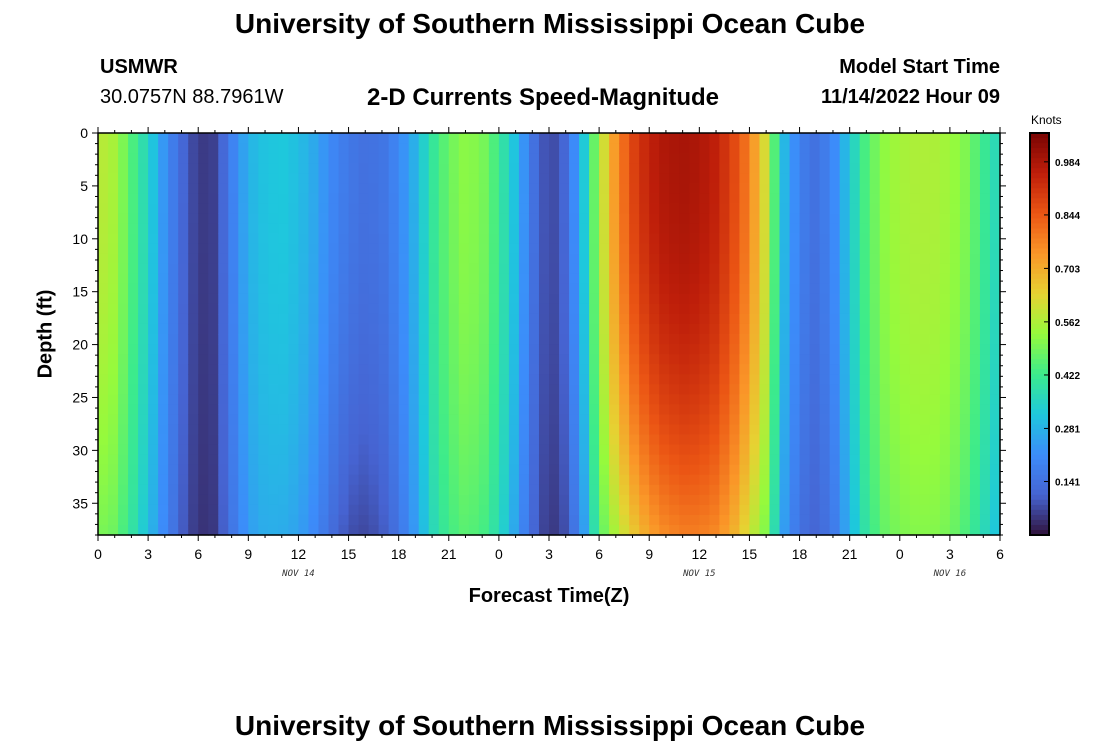 Image resolution: width=1100 pixels, height=750 pixels. Describe the element at coordinates (84, 186) in the screenshot. I see `y-tick-label: 5` at that location.